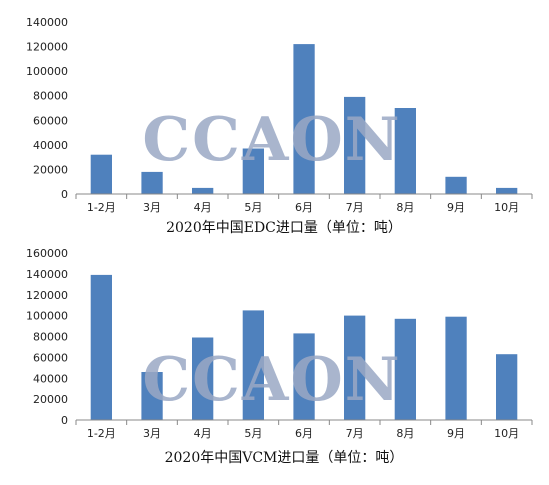  I want to click on chart-caption: 2020年中国EDC进口量（单位：吨）, so click(284, 228).